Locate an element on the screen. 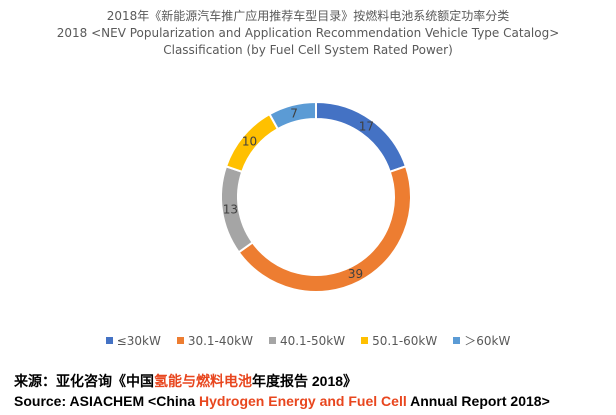  legend-item-gt-60kw: ＞60kW is located at coordinates (481, 340).